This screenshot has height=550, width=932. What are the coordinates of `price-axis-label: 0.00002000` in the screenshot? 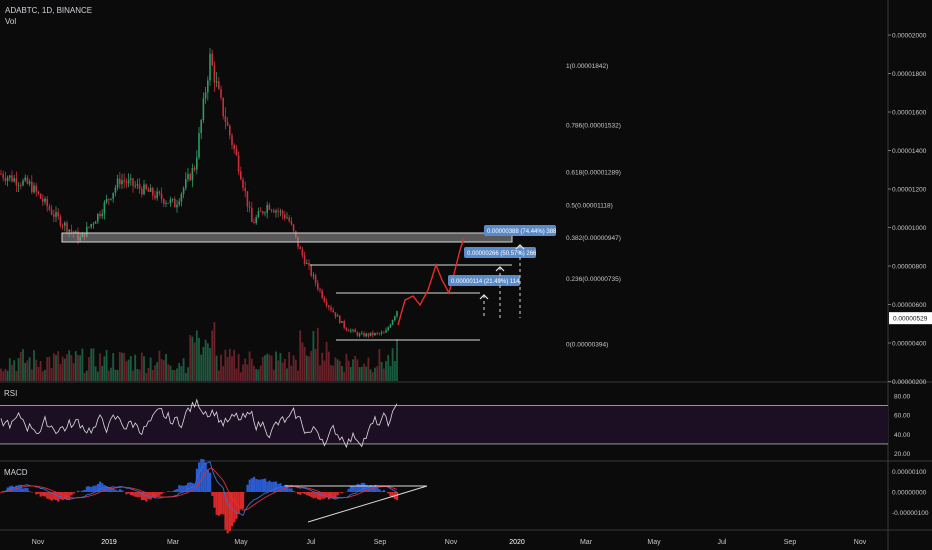 It's located at (909, 36).